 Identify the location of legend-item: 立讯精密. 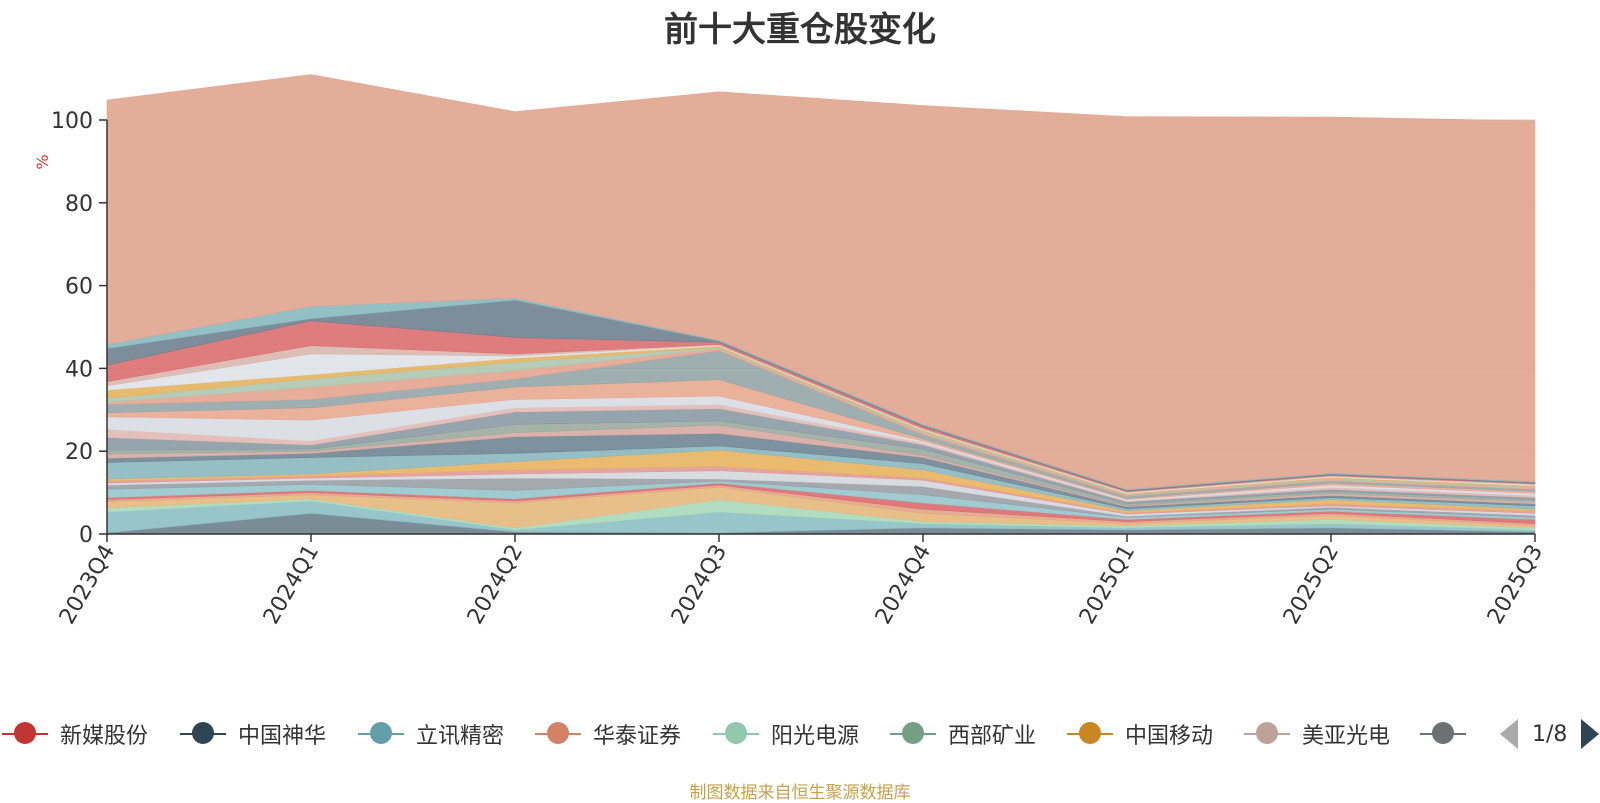
(430, 734).